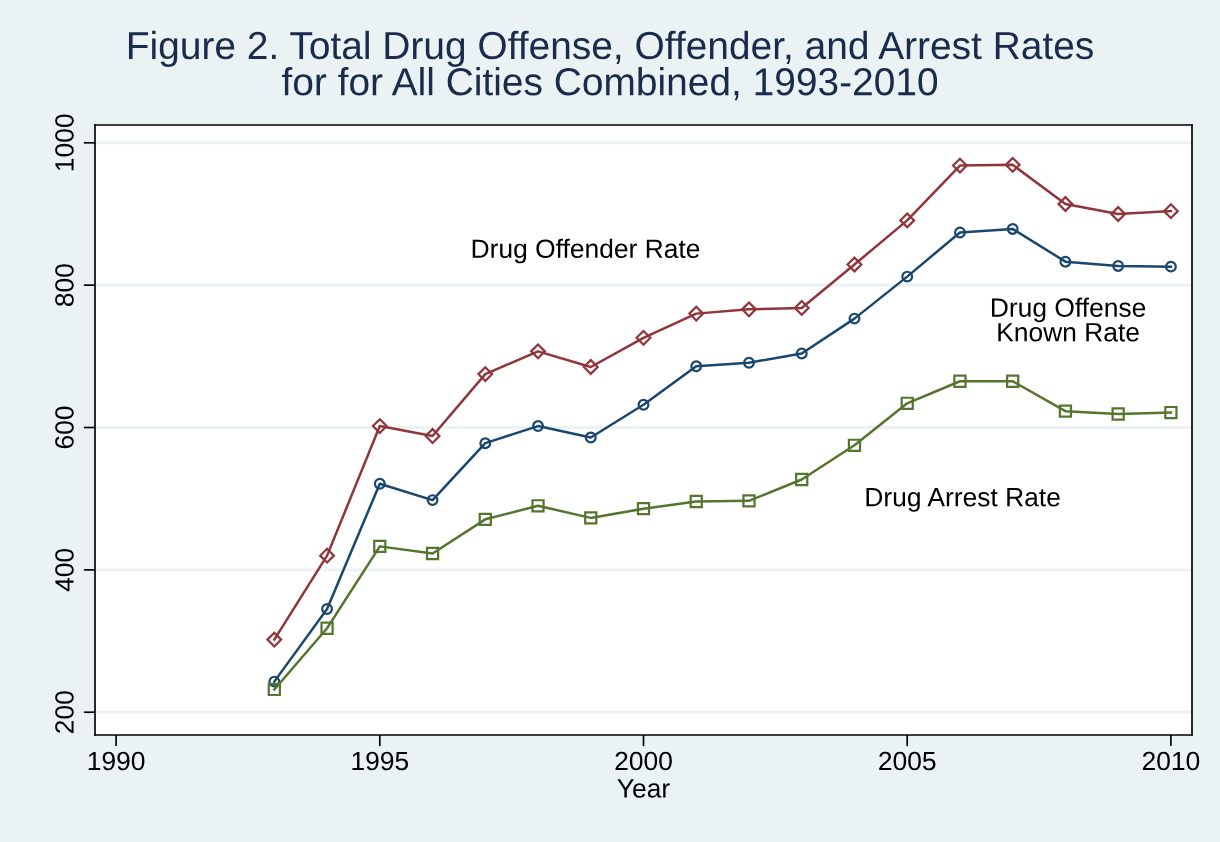  Describe the element at coordinates (1068, 319) in the screenshot. I see `series-label: Drug Offense Known Rate` at that location.